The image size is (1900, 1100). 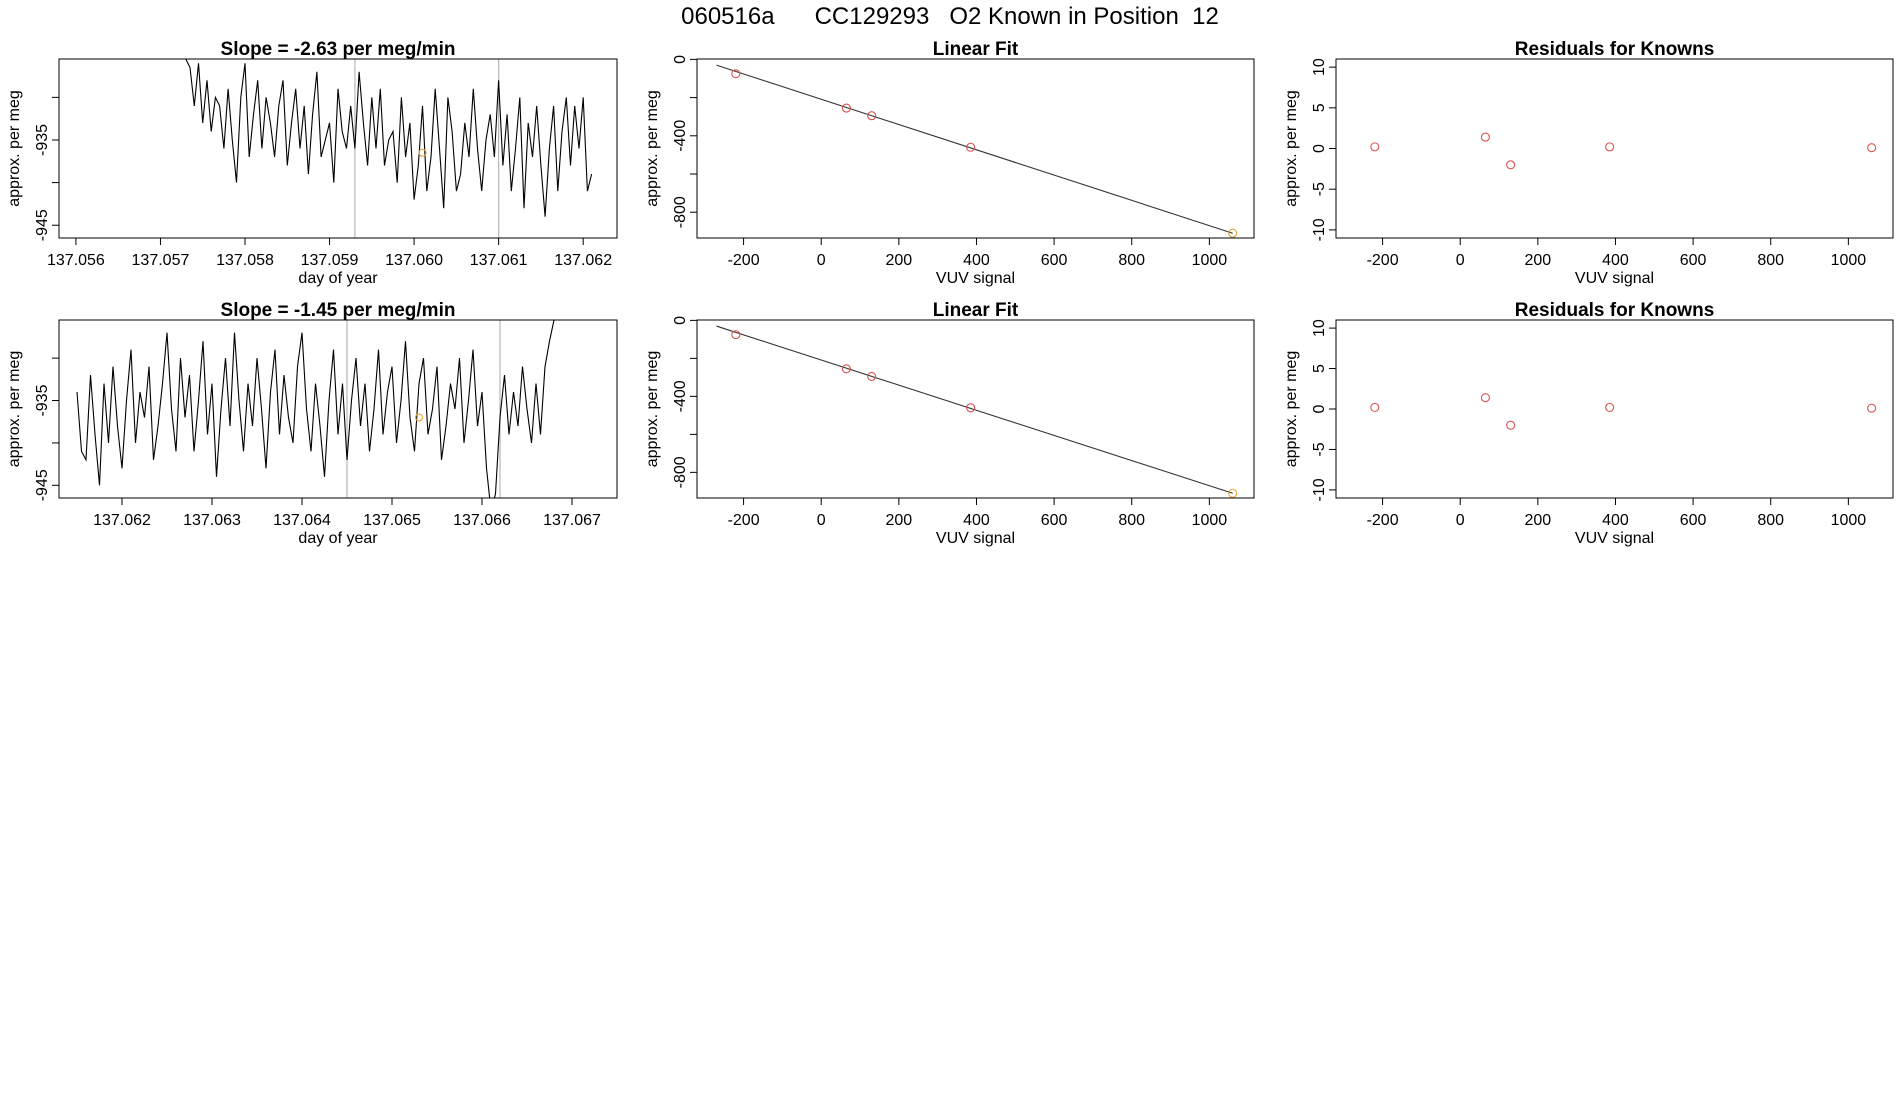 I want to click on series-line, so click(x=319, y=409).